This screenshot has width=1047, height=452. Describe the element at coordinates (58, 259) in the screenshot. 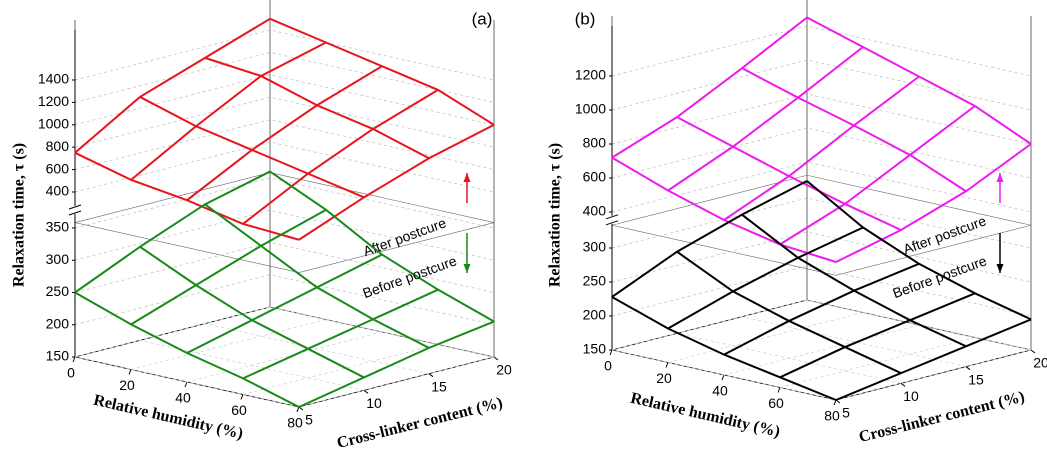

I see `z-tick-label: 300` at that location.